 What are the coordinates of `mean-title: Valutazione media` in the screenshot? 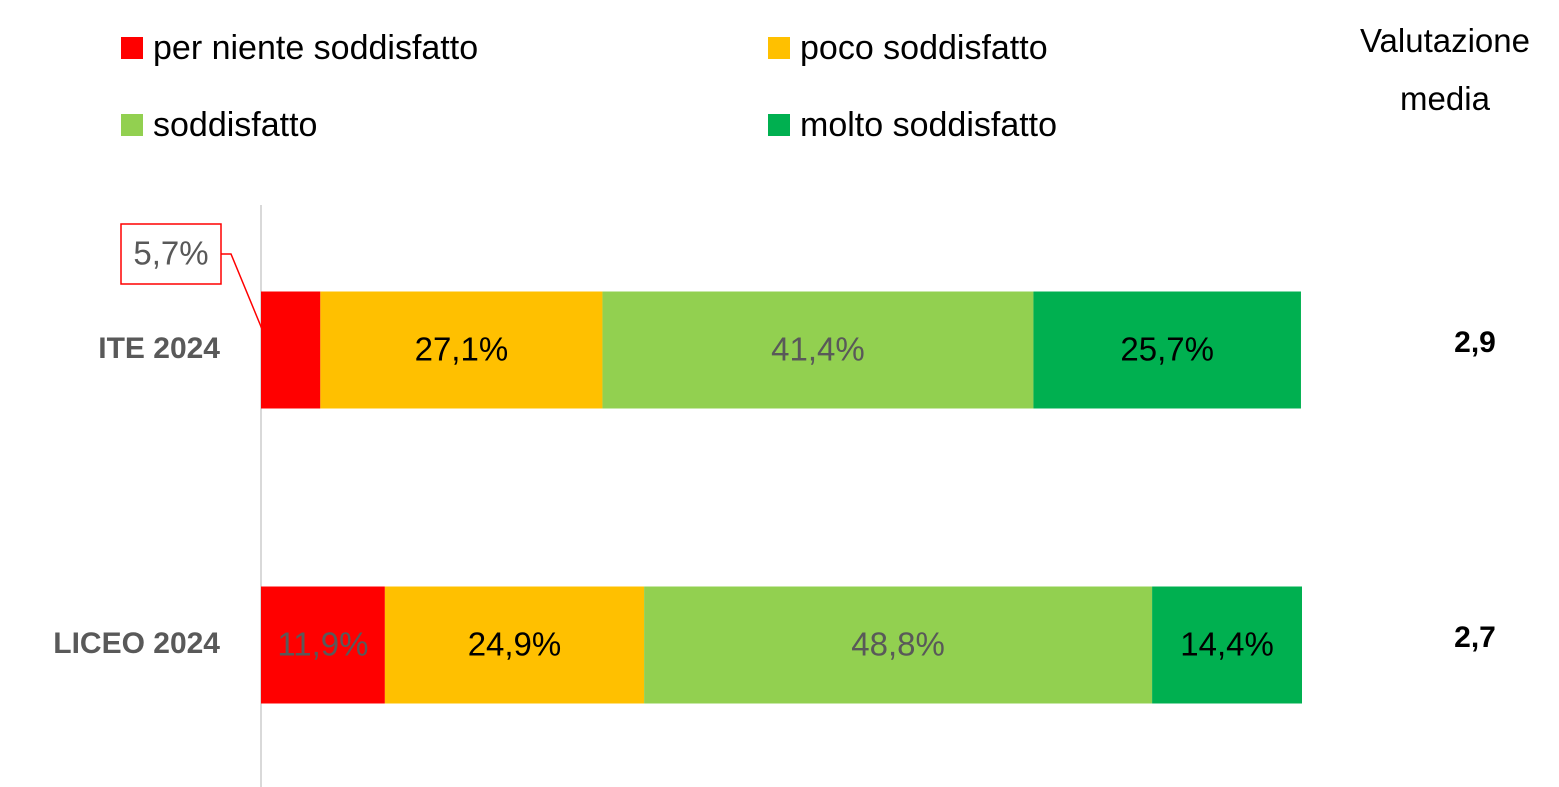 It's located at (1444, 69).